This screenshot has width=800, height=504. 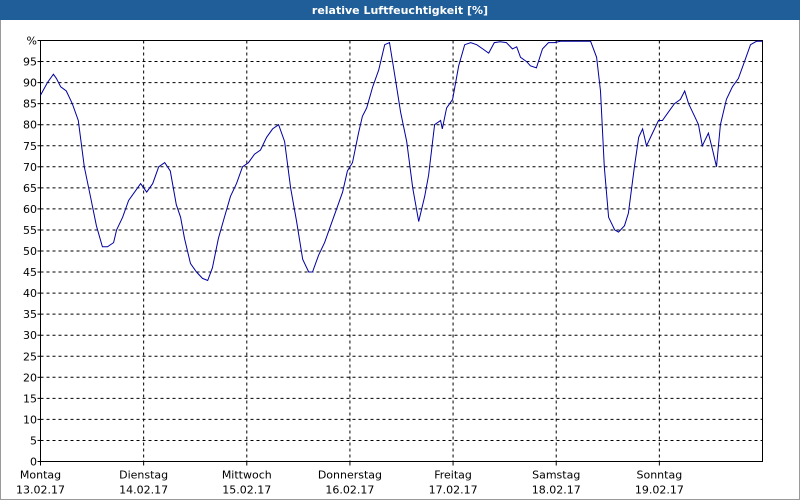 I want to click on y-tick-label: 60, so click(x=30, y=209).